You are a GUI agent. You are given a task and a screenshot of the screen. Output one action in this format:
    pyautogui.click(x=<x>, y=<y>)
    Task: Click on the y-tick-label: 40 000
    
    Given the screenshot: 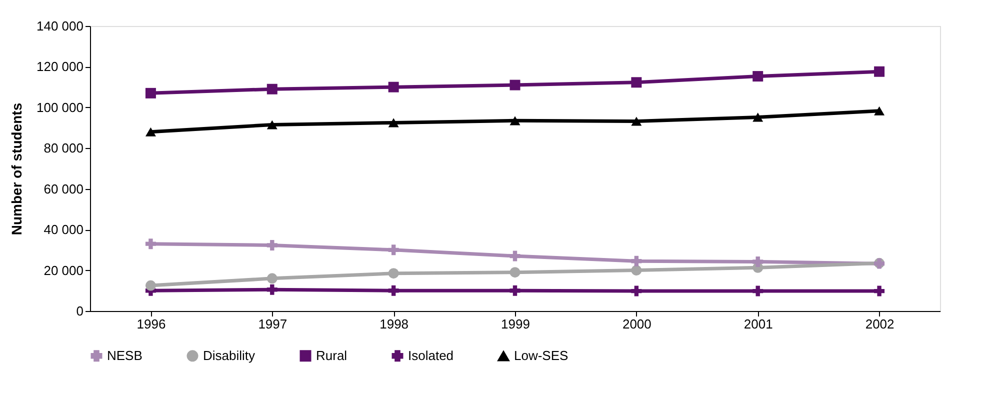 What is the action you would take?
    pyautogui.click(x=64, y=230)
    